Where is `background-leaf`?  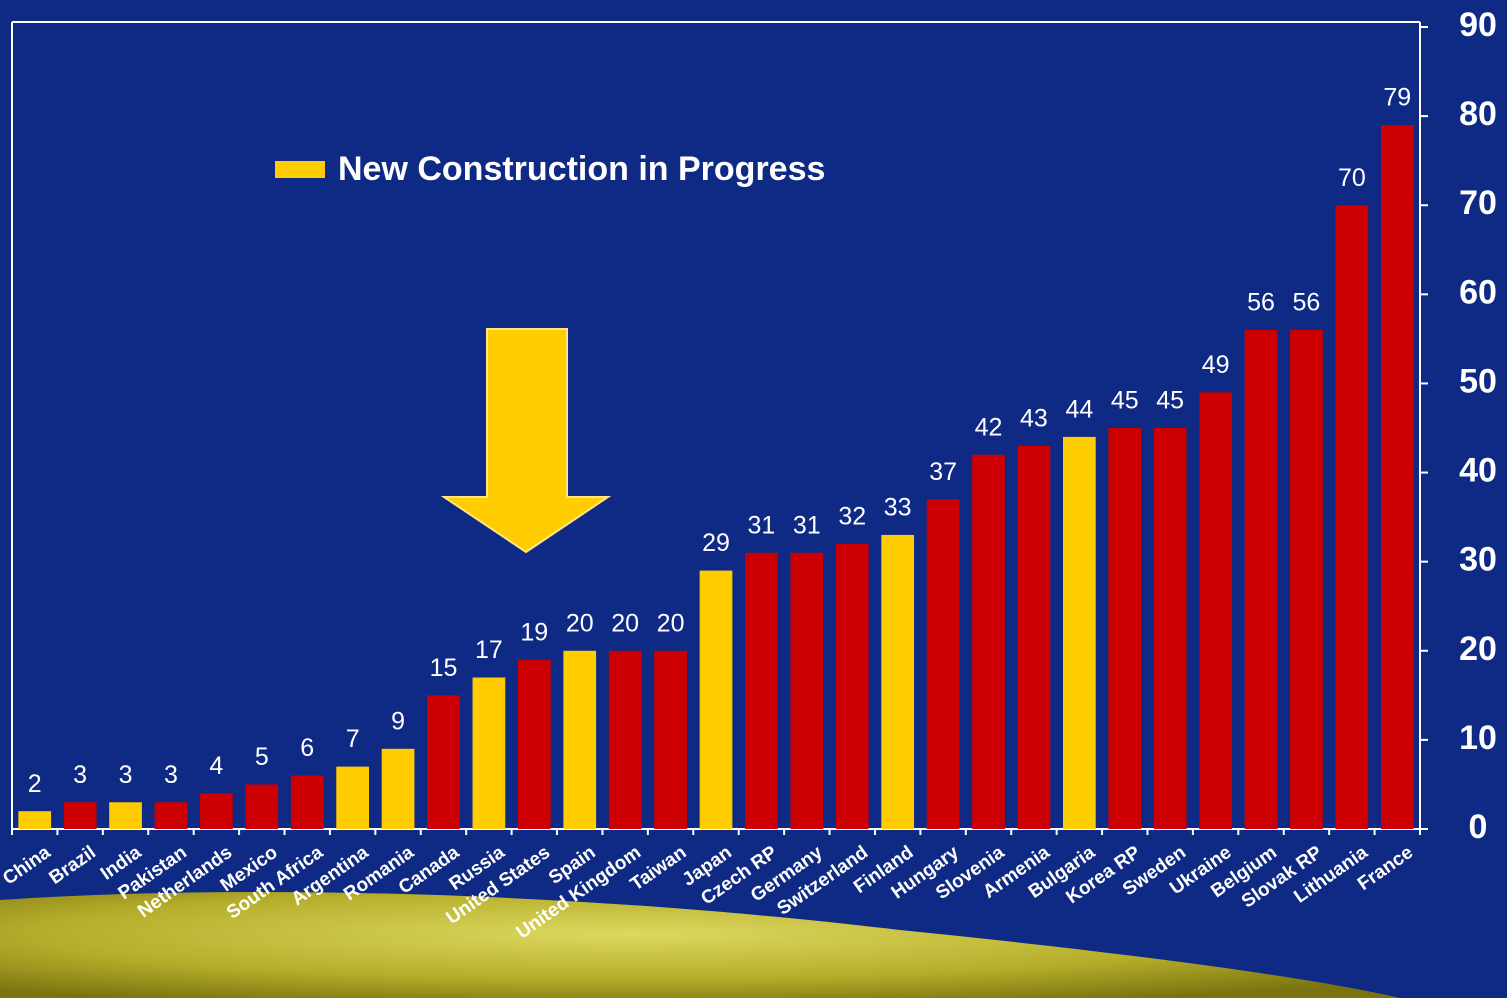
background-leaf is located at coordinates (700, 944).